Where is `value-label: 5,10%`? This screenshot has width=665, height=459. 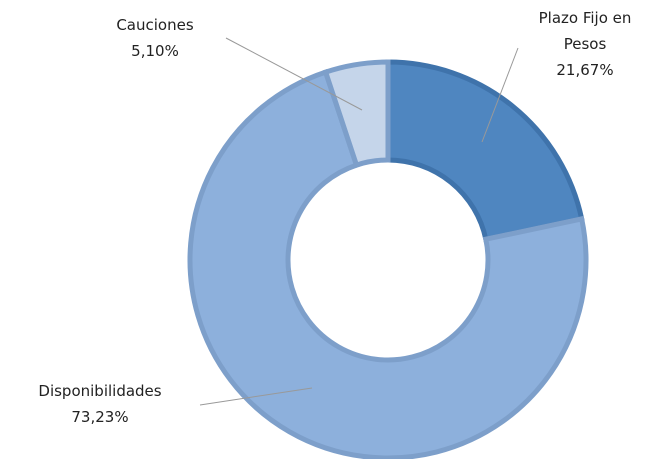 value-label: 5,10% is located at coordinates (155, 51).